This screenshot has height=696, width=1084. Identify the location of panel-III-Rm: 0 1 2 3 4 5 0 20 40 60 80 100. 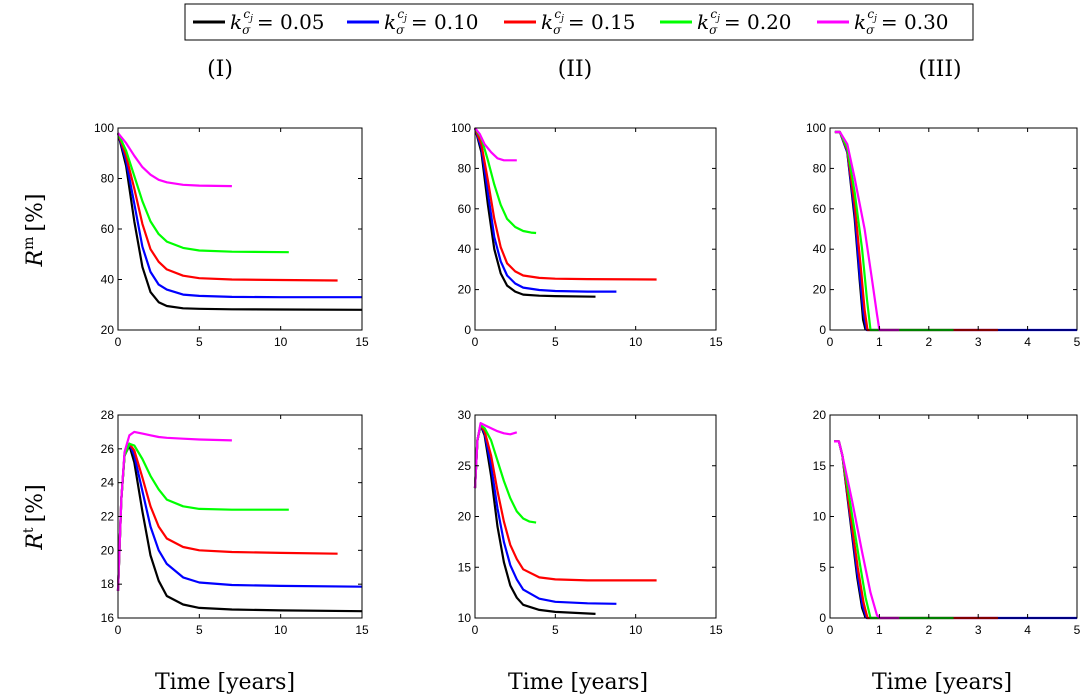
(943, 235).